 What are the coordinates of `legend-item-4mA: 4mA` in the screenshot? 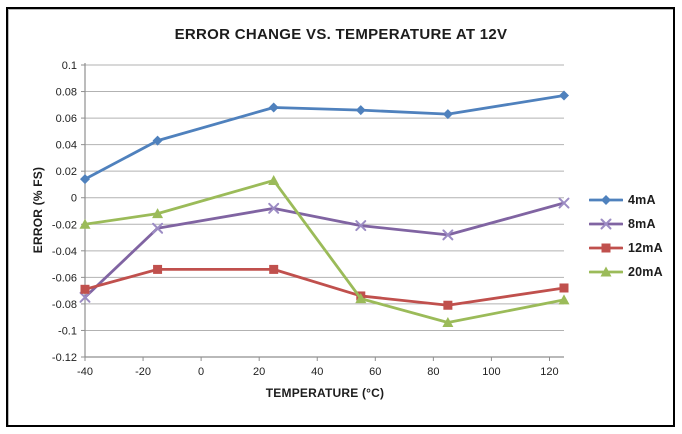 It's located at (626, 200).